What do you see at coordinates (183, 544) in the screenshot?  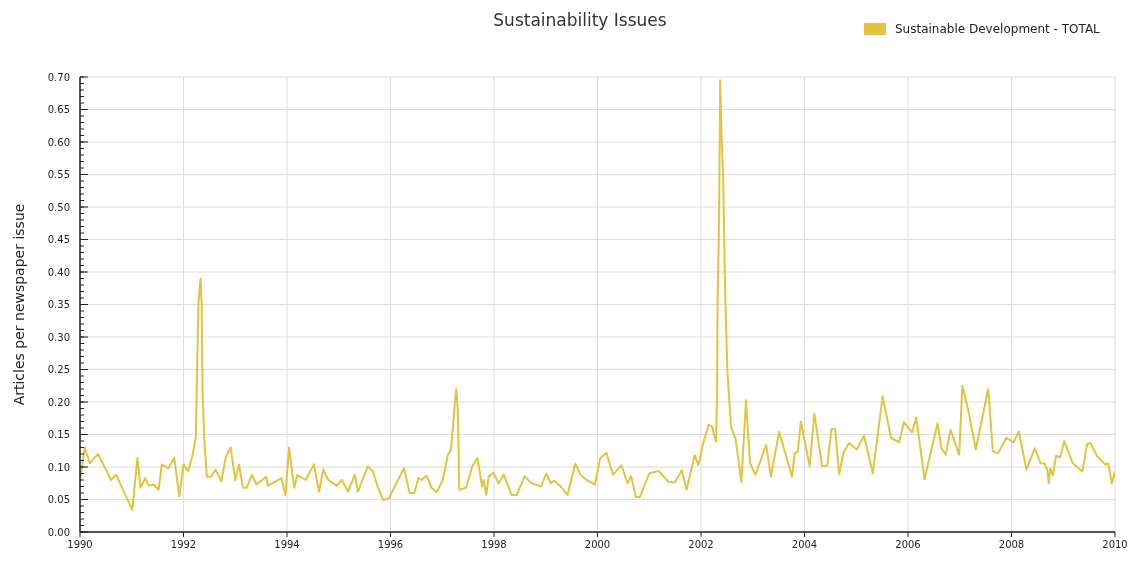 I see `x-tick-label: 1992` at bounding box center [183, 544].